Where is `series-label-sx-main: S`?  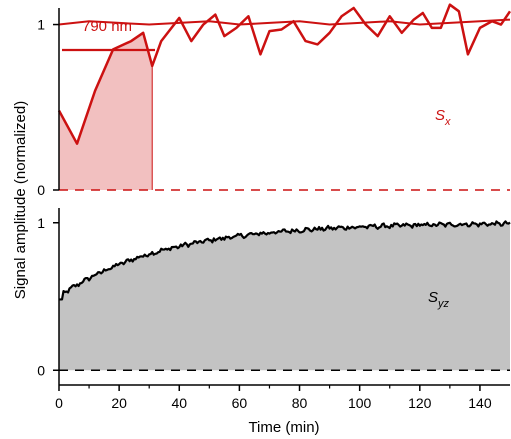 series-label-sx-main: S is located at coordinates (440, 115).